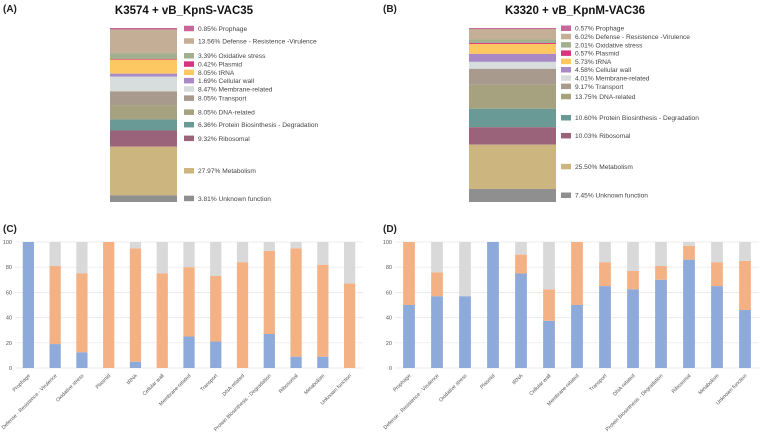  Describe the element at coordinates (593, 62) in the screenshot. I see `legend-label: 5.73% tRNA` at that location.